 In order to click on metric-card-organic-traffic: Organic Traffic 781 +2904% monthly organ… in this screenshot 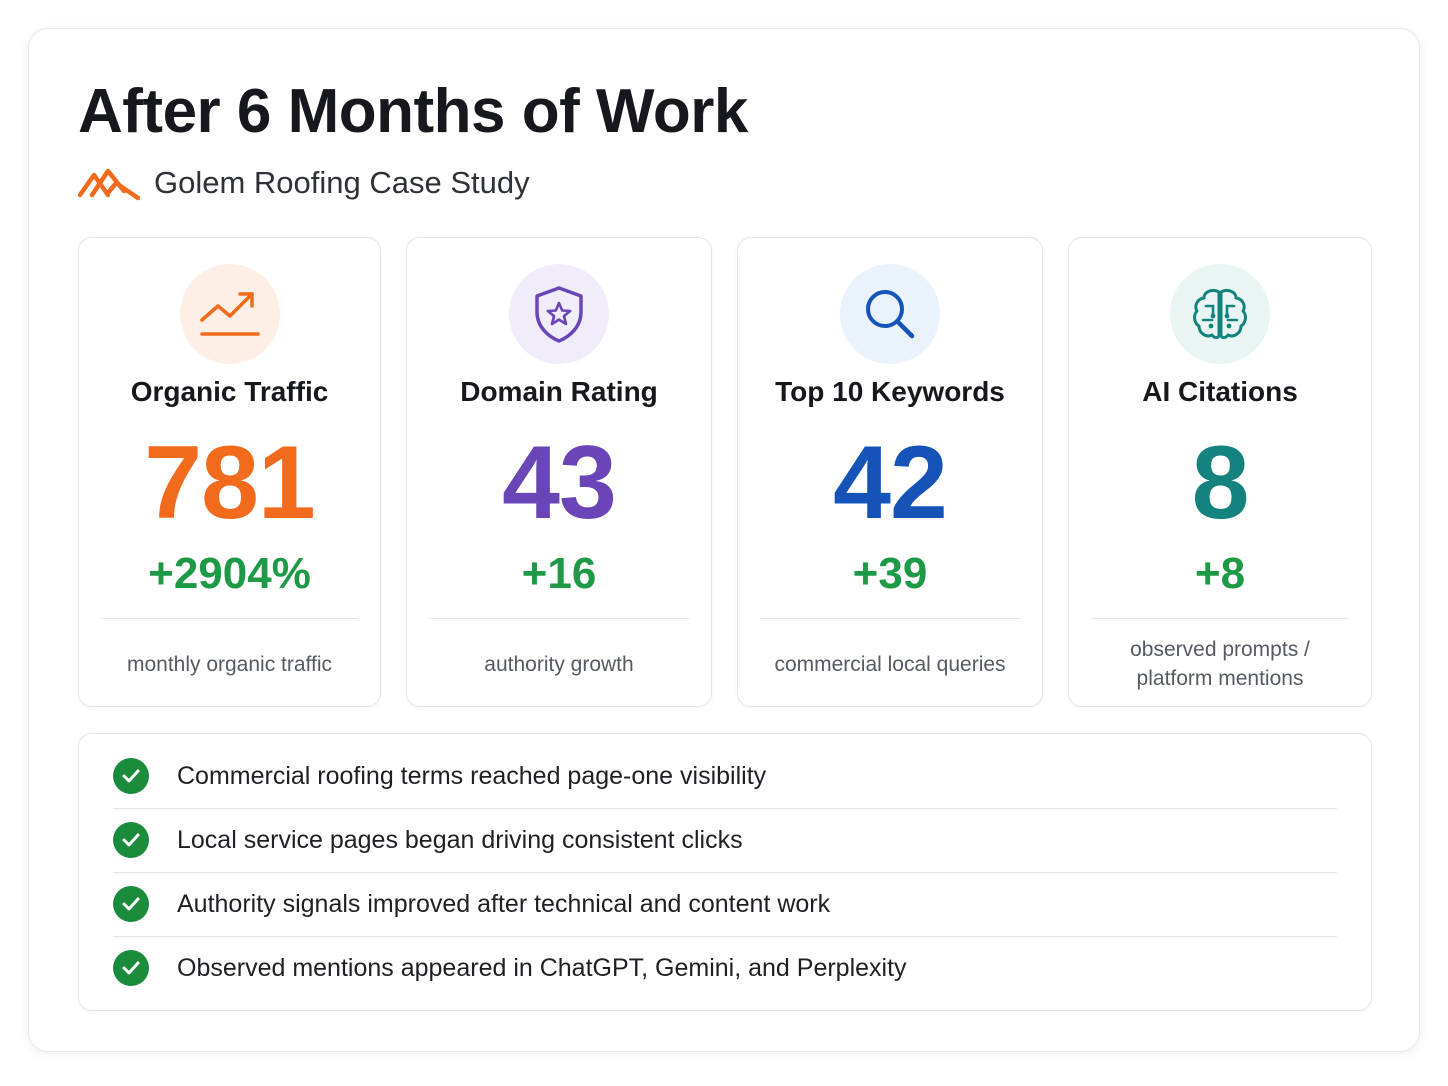, I will do `click(229, 472)`.